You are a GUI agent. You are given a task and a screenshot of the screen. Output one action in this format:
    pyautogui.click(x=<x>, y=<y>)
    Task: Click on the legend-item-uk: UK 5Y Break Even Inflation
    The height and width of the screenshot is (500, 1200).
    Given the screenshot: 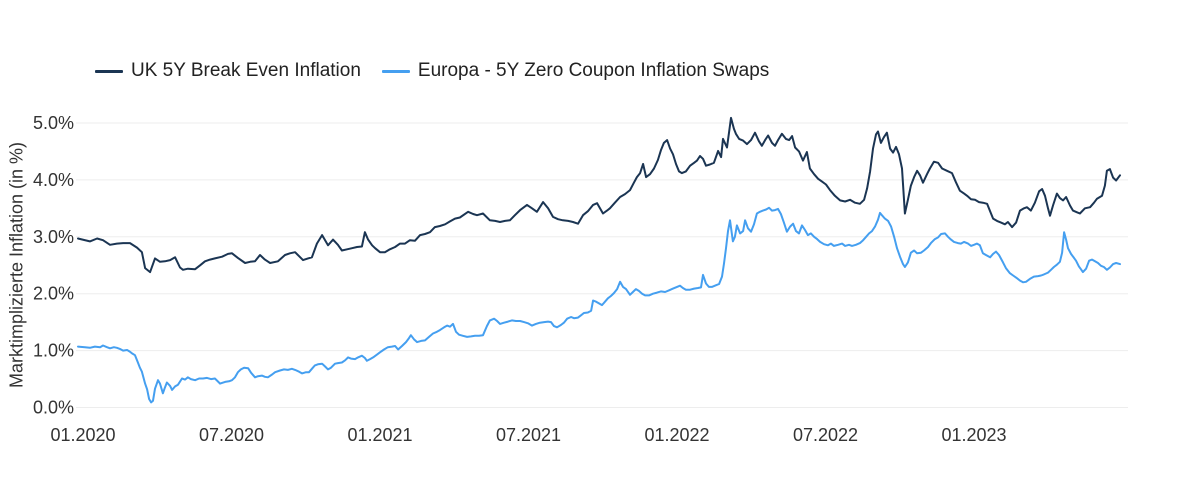 What is the action you would take?
    pyautogui.click(x=228, y=71)
    